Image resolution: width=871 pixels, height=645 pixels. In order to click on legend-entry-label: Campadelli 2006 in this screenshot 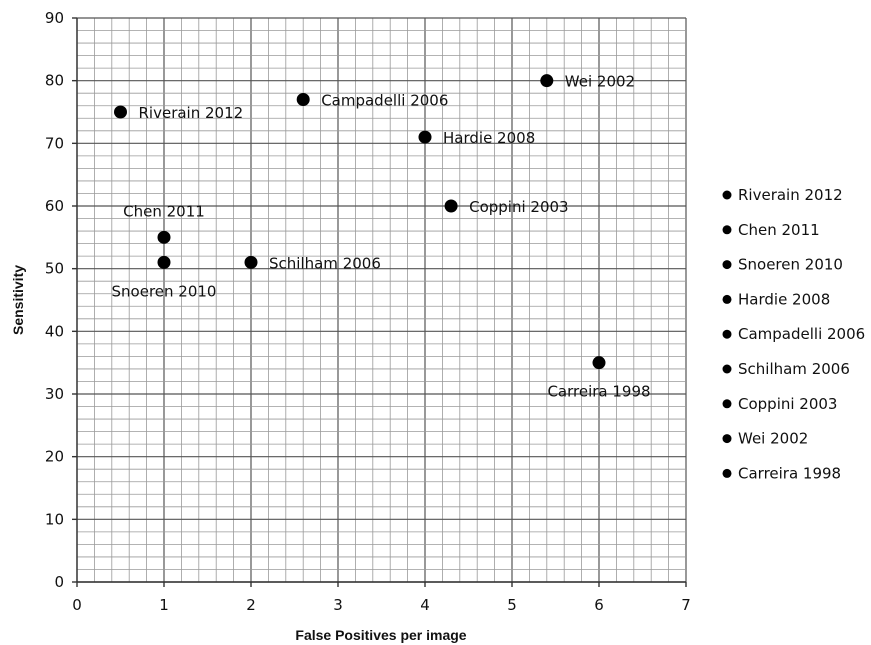, I will do `click(801, 334)`.